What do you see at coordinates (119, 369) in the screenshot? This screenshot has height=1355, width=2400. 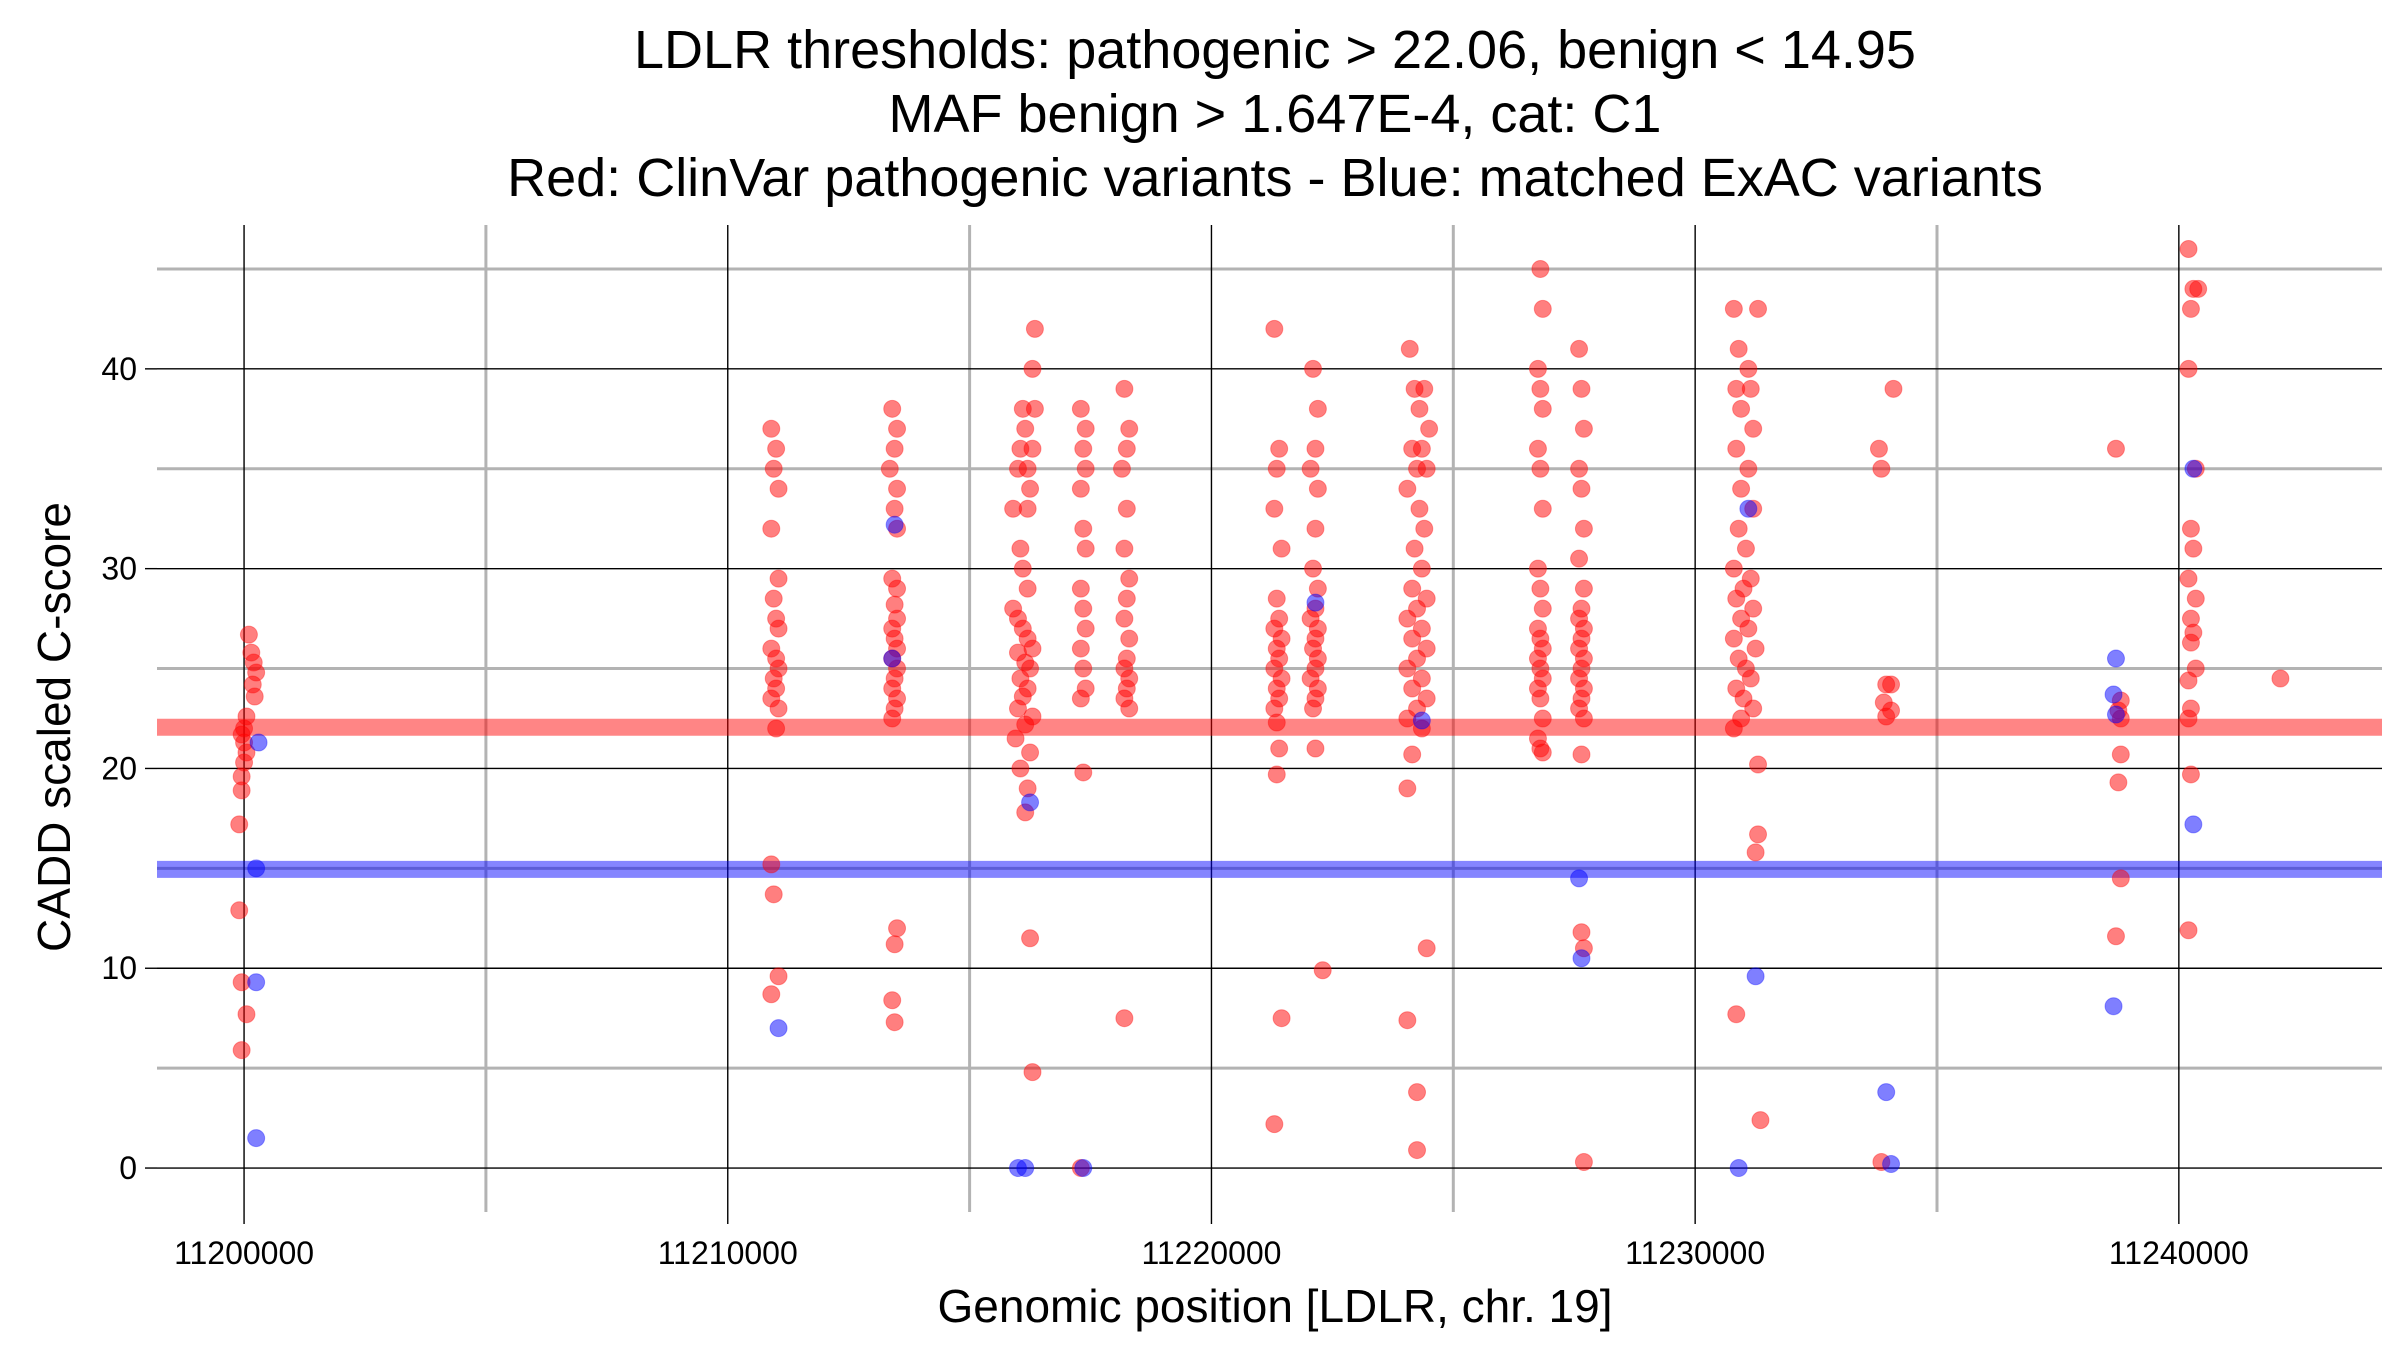 I see `y-tick-label: 40` at bounding box center [119, 369].